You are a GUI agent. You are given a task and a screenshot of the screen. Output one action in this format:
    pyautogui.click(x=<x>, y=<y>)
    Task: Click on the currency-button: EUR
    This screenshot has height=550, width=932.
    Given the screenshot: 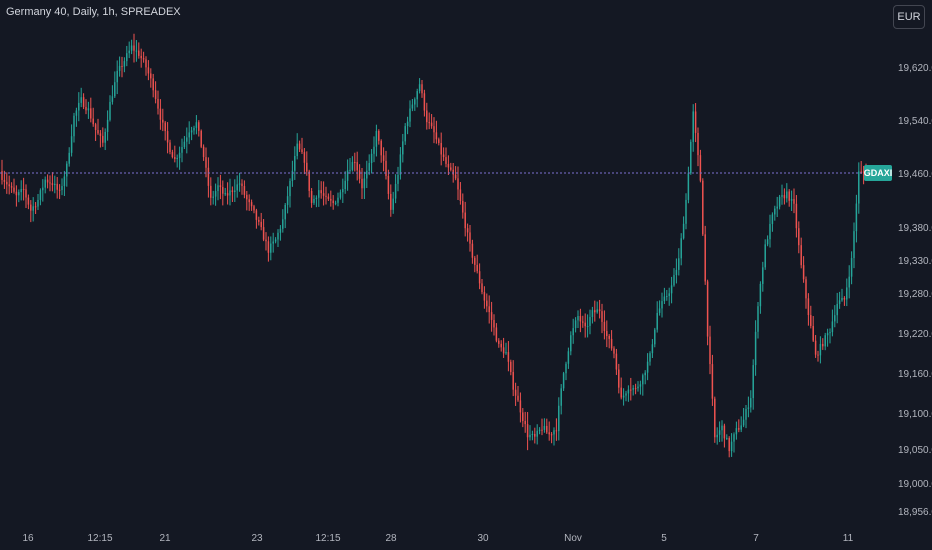 What is the action you would take?
    pyautogui.click(x=909, y=17)
    